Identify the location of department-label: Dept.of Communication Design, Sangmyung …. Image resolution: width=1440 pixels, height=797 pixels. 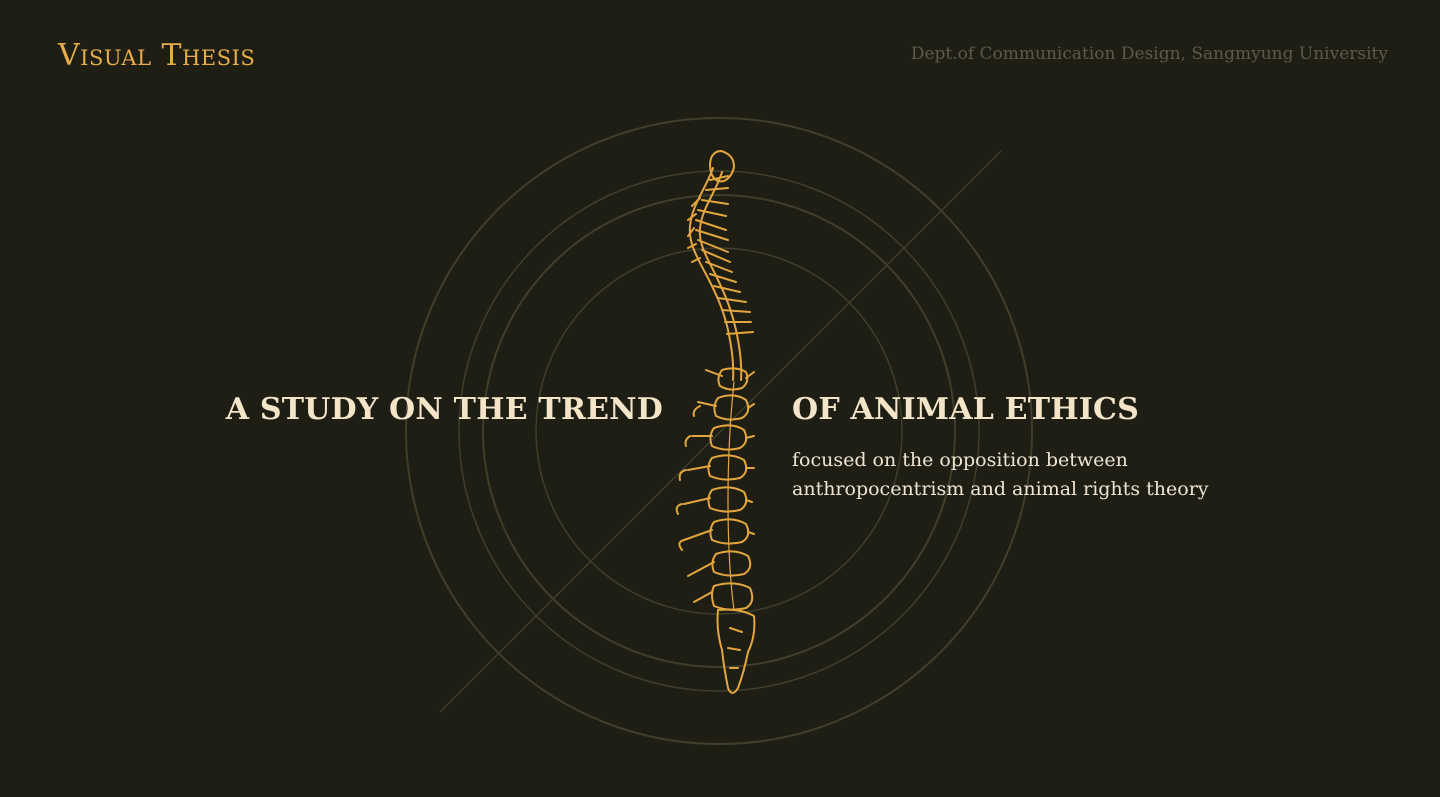
(1149, 54).